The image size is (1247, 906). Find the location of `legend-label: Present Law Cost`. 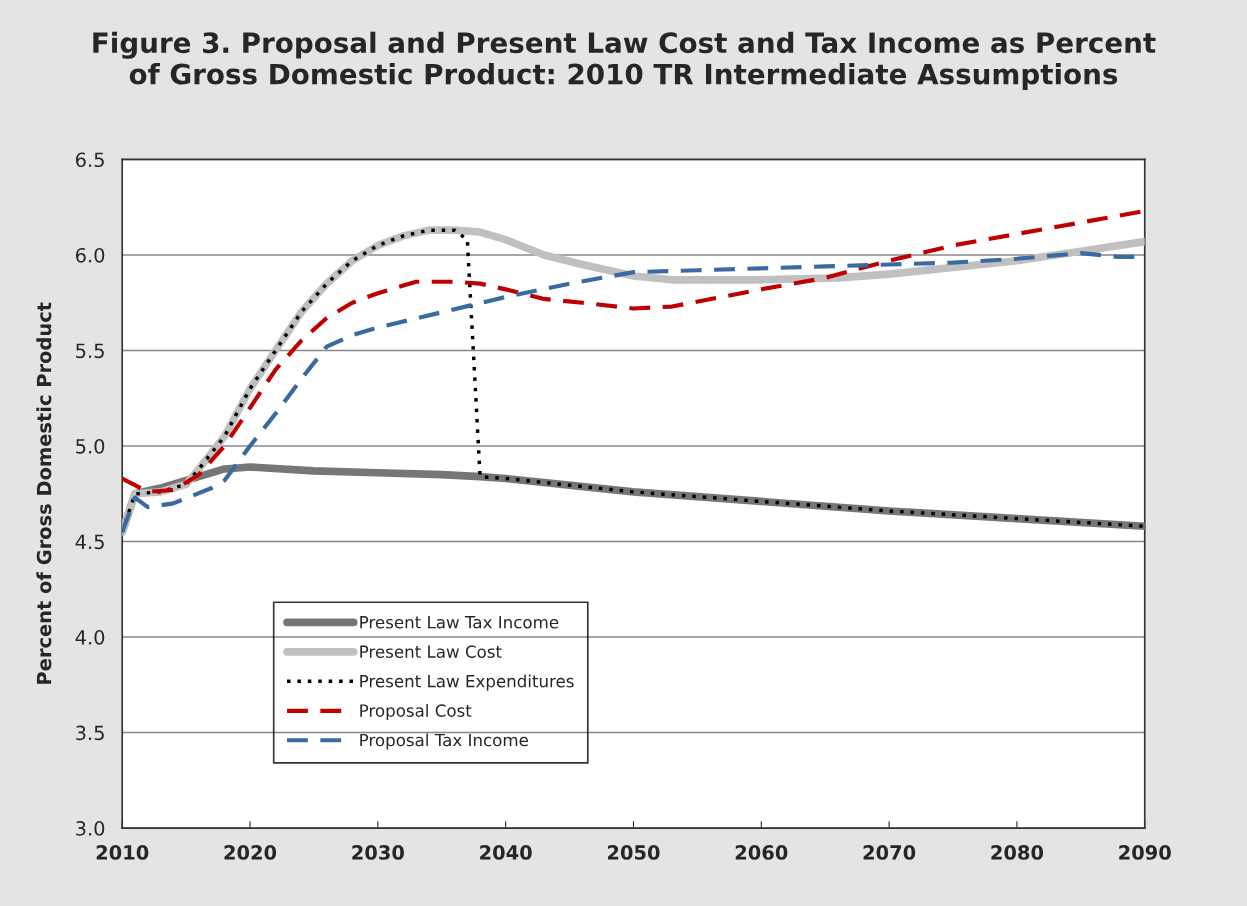

legend-label: Present Law Cost is located at coordinates (431, 651).